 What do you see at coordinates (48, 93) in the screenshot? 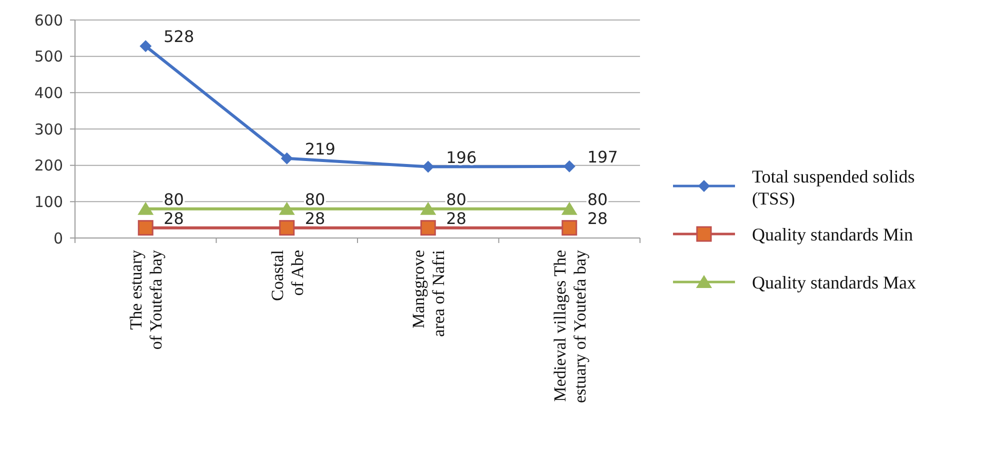
I see `y-tick-label: 400` at bounding box center [48, 93].